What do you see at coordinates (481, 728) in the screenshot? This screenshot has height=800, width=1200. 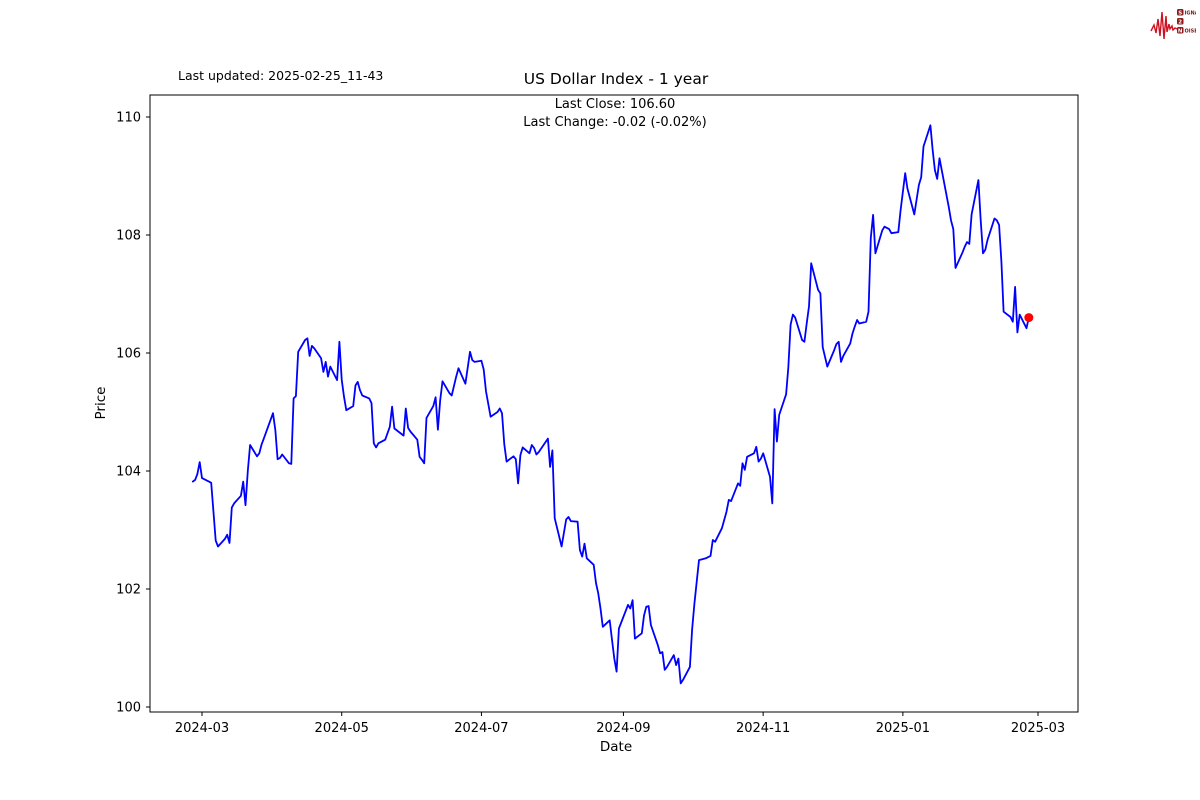 I see `x-tick-label: 2024-07` at bounding box center [481, 728].